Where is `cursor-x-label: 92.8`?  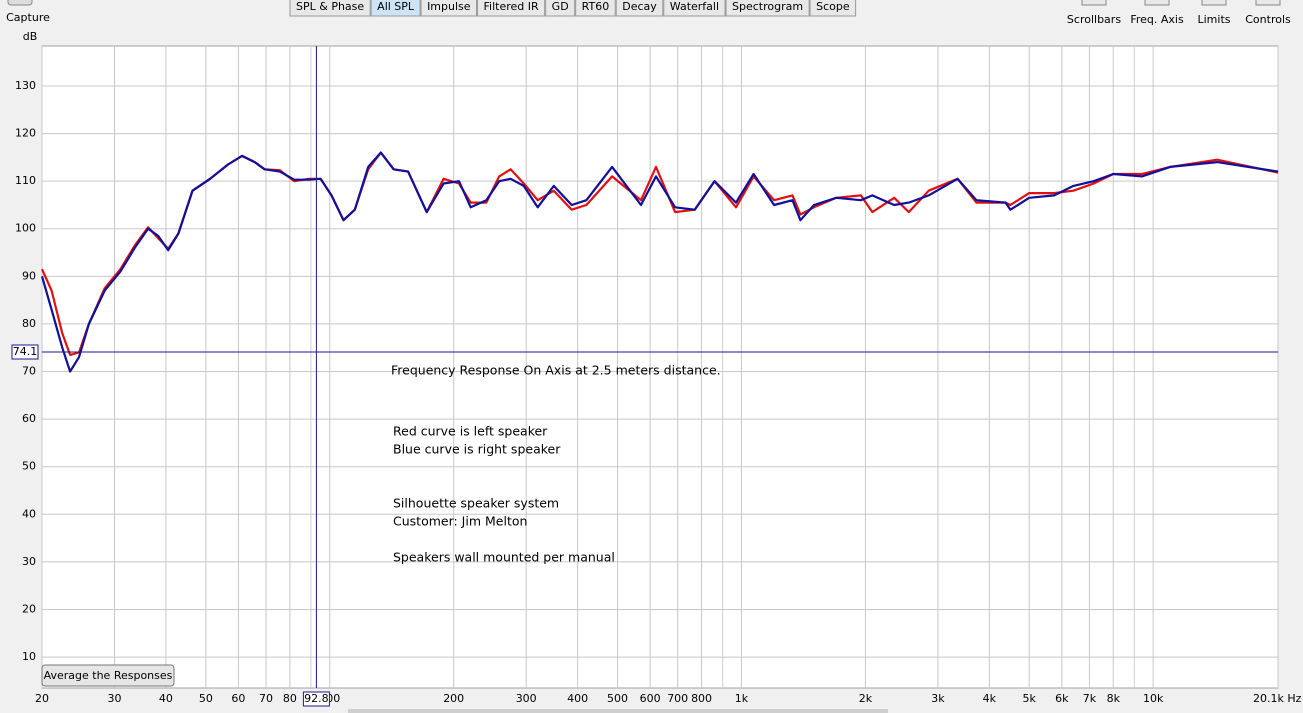 cursor-x-label: 92.8 is located at coordinates (316, 698).